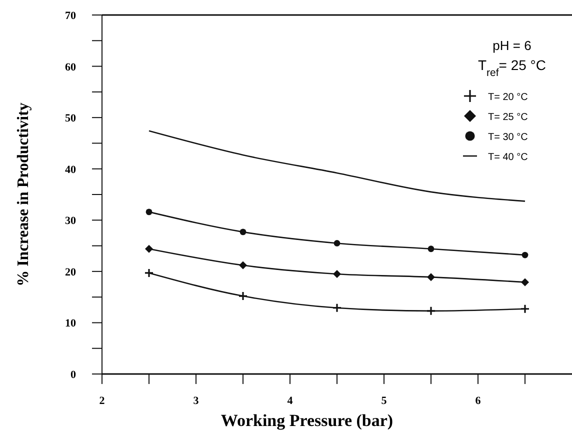 Image resolution: width=572 pixels, height=432 pixels. I want to click on y-tick-label: 20, so click(70, 272).